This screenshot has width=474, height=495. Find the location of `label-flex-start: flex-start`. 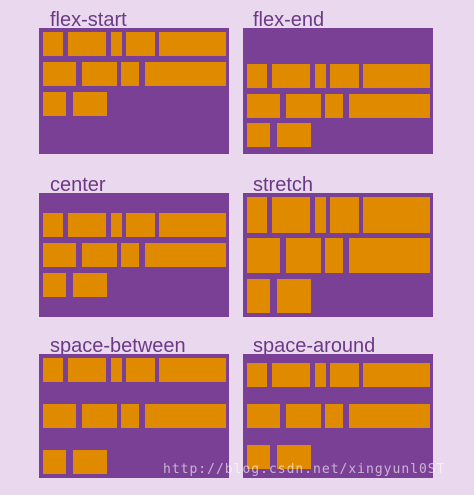

label-flex-start: flex-start is located at coordinates (88, 20).